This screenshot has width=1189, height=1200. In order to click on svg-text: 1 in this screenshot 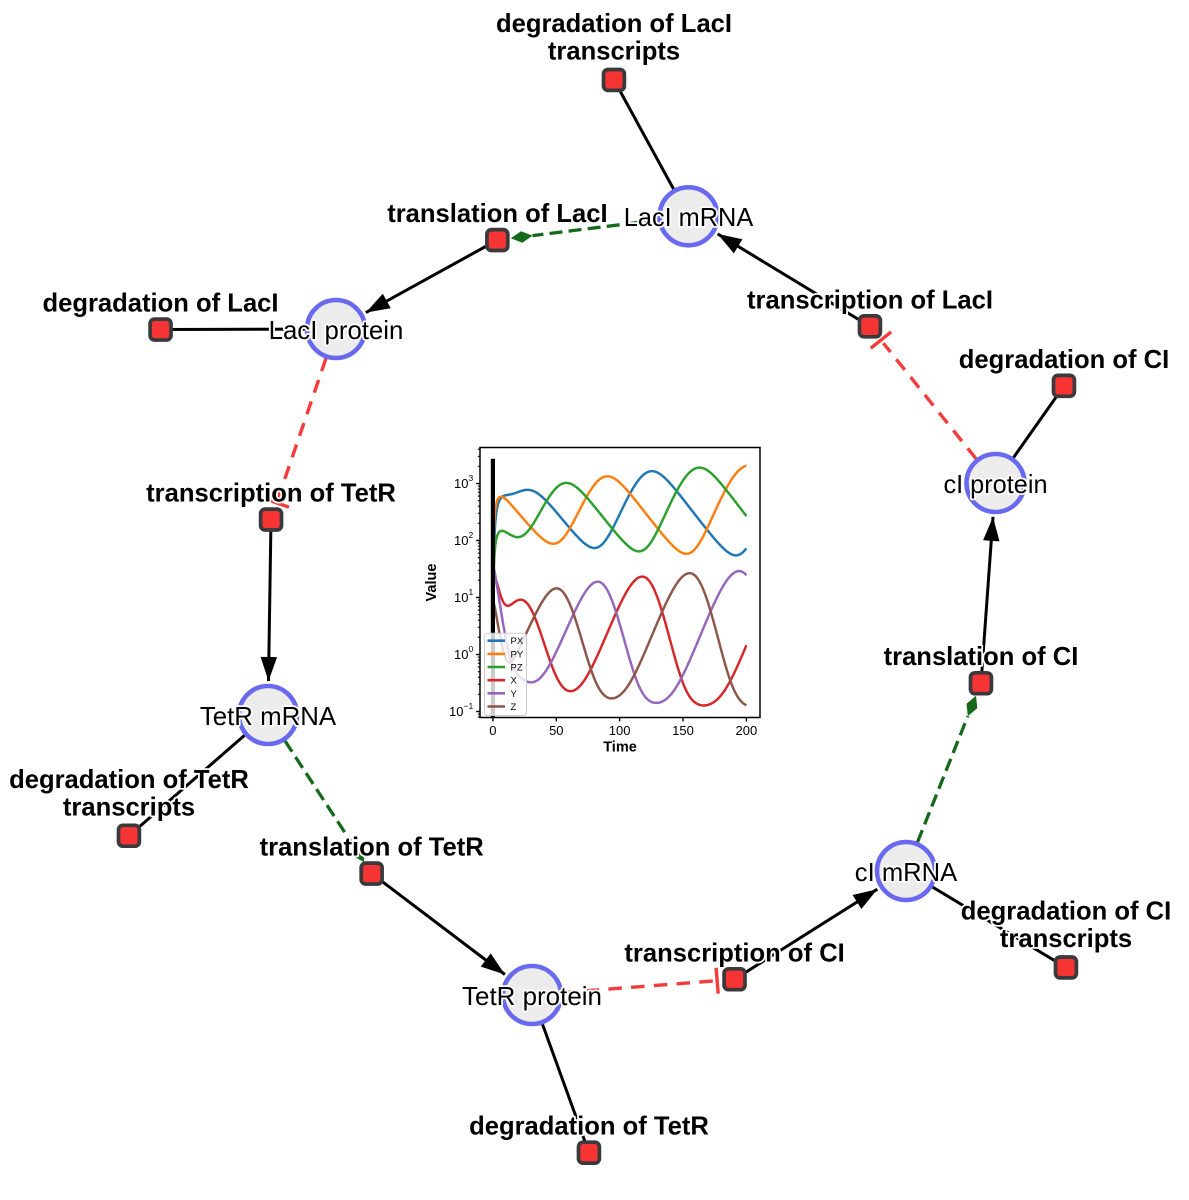, I will do `click(471, 592)`.